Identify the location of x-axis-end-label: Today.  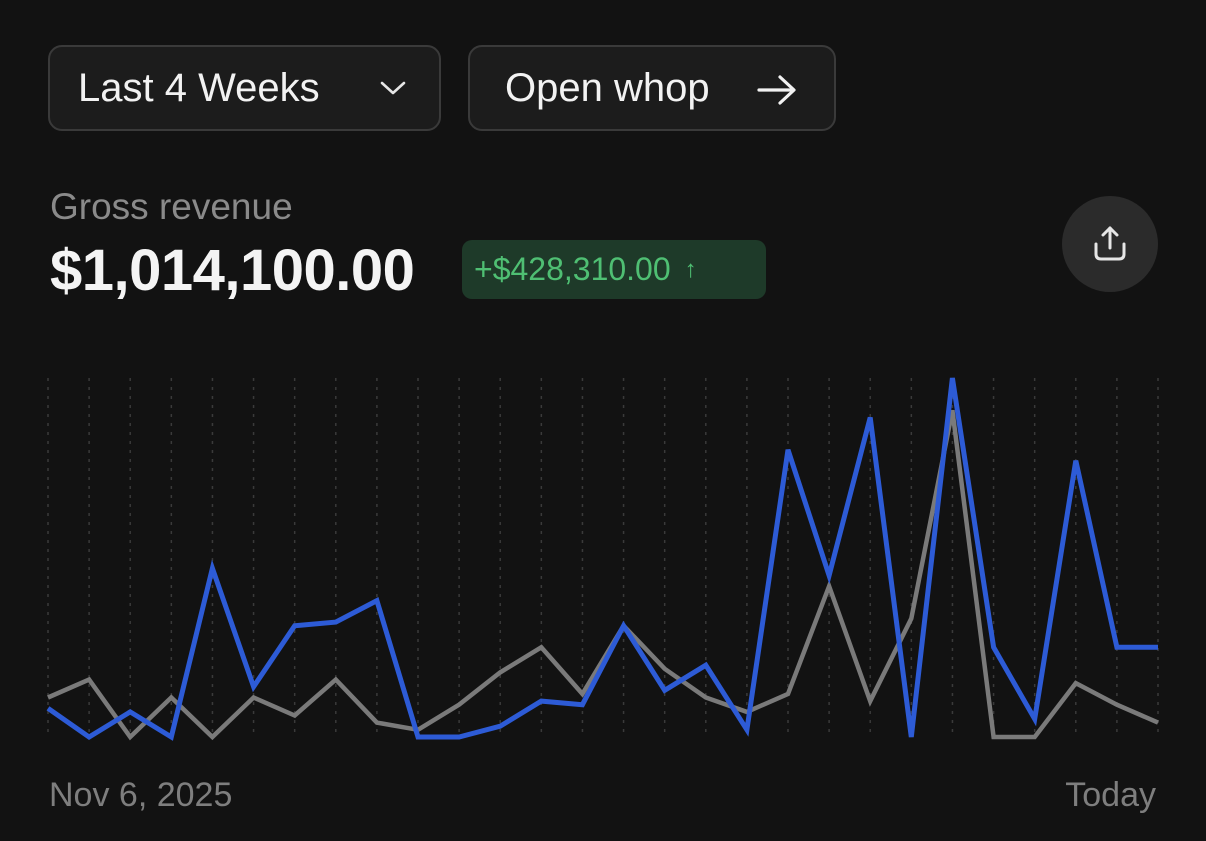
(1110, 795).